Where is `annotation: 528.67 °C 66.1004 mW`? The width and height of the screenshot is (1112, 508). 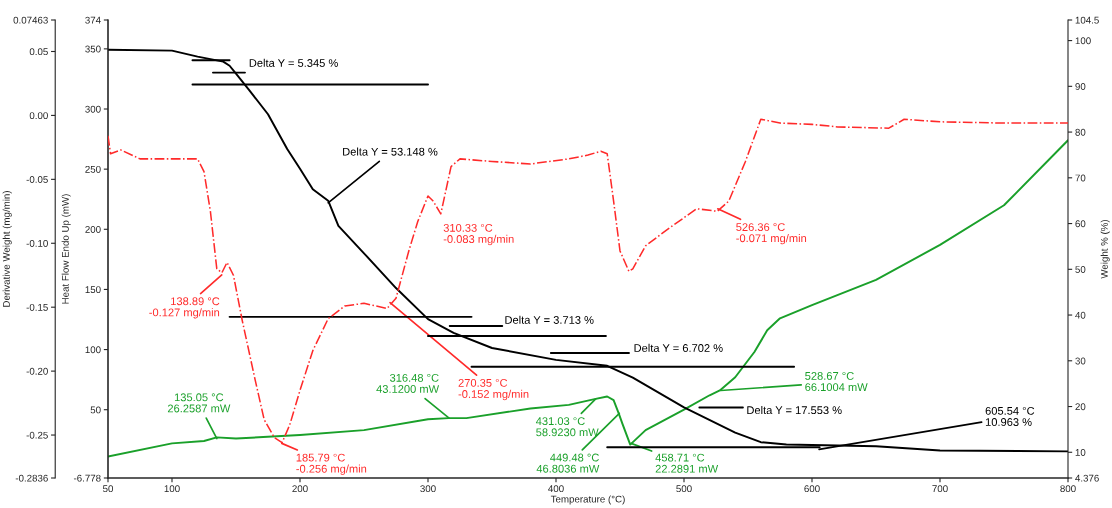
annotation: 528.67 °C 66.1004 mW is located at coordinates (836, 382).